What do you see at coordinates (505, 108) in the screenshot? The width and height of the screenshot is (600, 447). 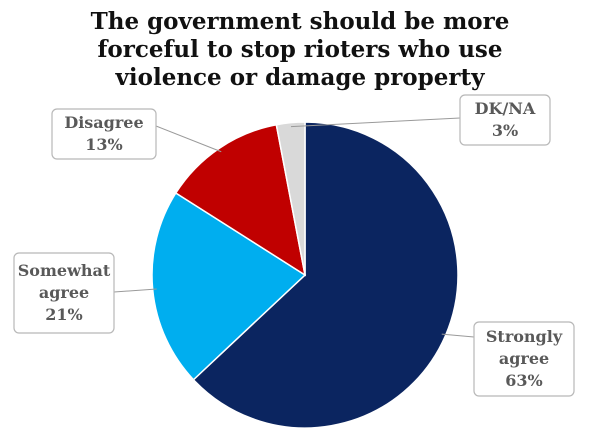 I see `callout-category-label: DK/NA` at bounding box center [505, 108].